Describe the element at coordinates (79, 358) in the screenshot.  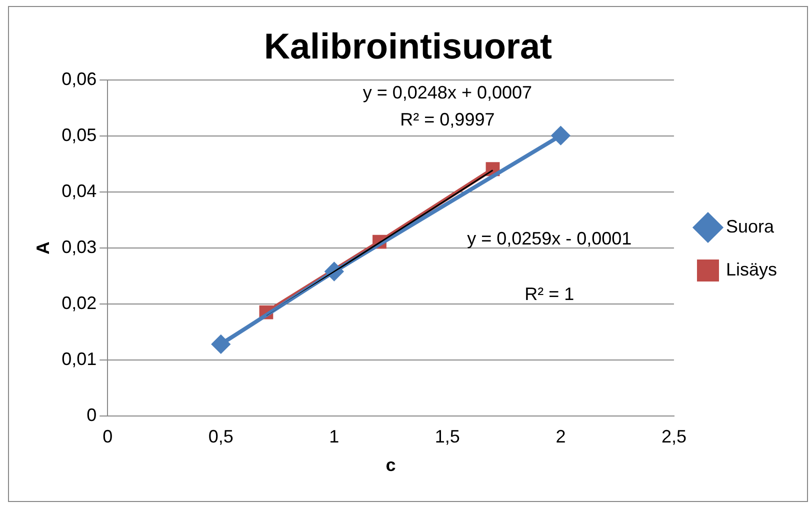
I see `y-tick-label: 0,01` at that location.